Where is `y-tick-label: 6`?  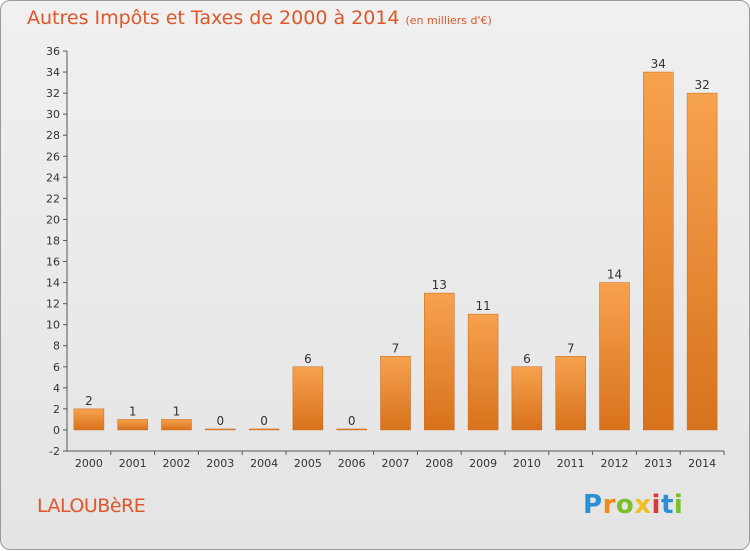
y-tick-label: 6 is located at coordinates (56, 367).